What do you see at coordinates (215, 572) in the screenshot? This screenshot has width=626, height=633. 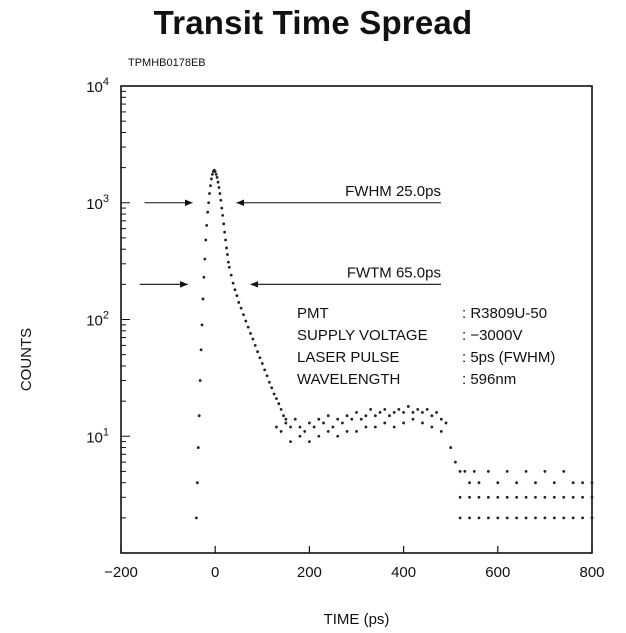 I see `x-tick-label: 0` at bounding box center [215, 572].